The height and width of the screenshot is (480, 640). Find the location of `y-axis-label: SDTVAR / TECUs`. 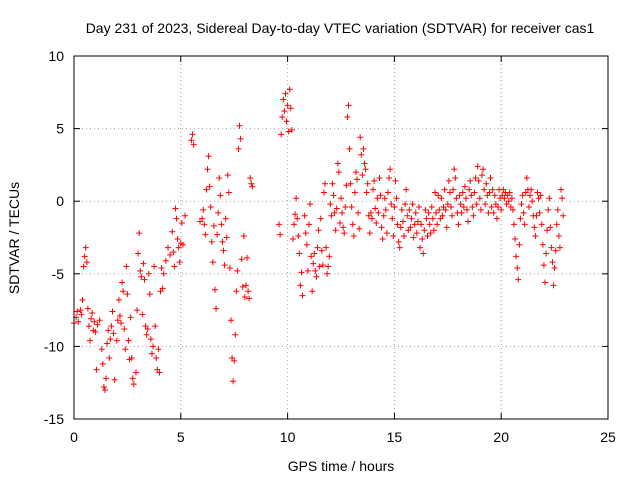

y-axis-label: SDTVAR / TECUs is located at coordinates (14, 238).